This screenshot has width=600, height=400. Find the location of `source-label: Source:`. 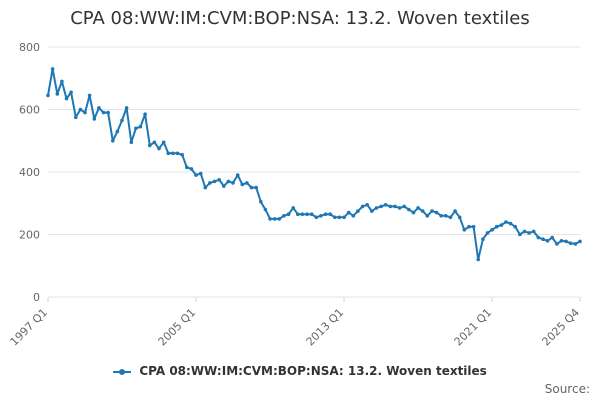

source-label: Source: is located at coordinates (567, 389).